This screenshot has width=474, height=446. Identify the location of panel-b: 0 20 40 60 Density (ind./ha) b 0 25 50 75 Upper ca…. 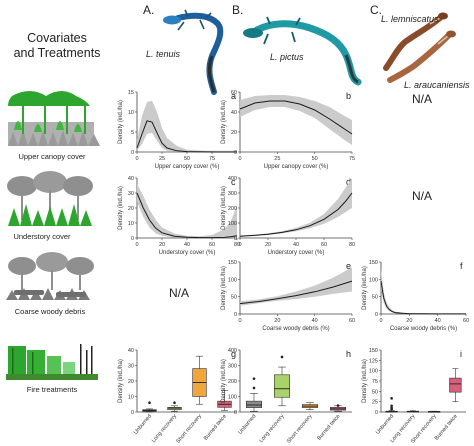
(288, 130).